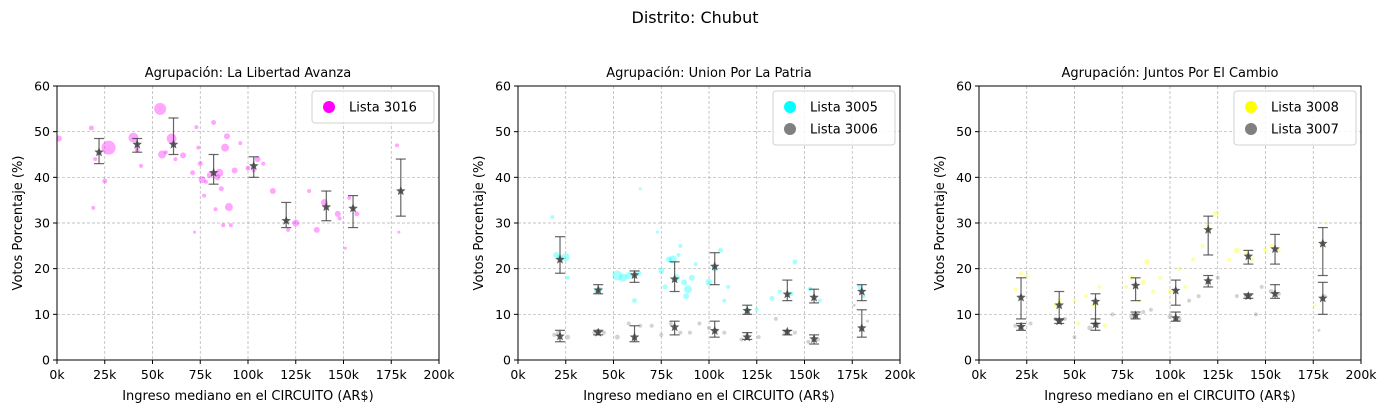  What do you see at coordinates (1295, 118) in the screenshot?
I see `legend: Lista 3008 Lista 3007` at bounding box center [1295, 118].